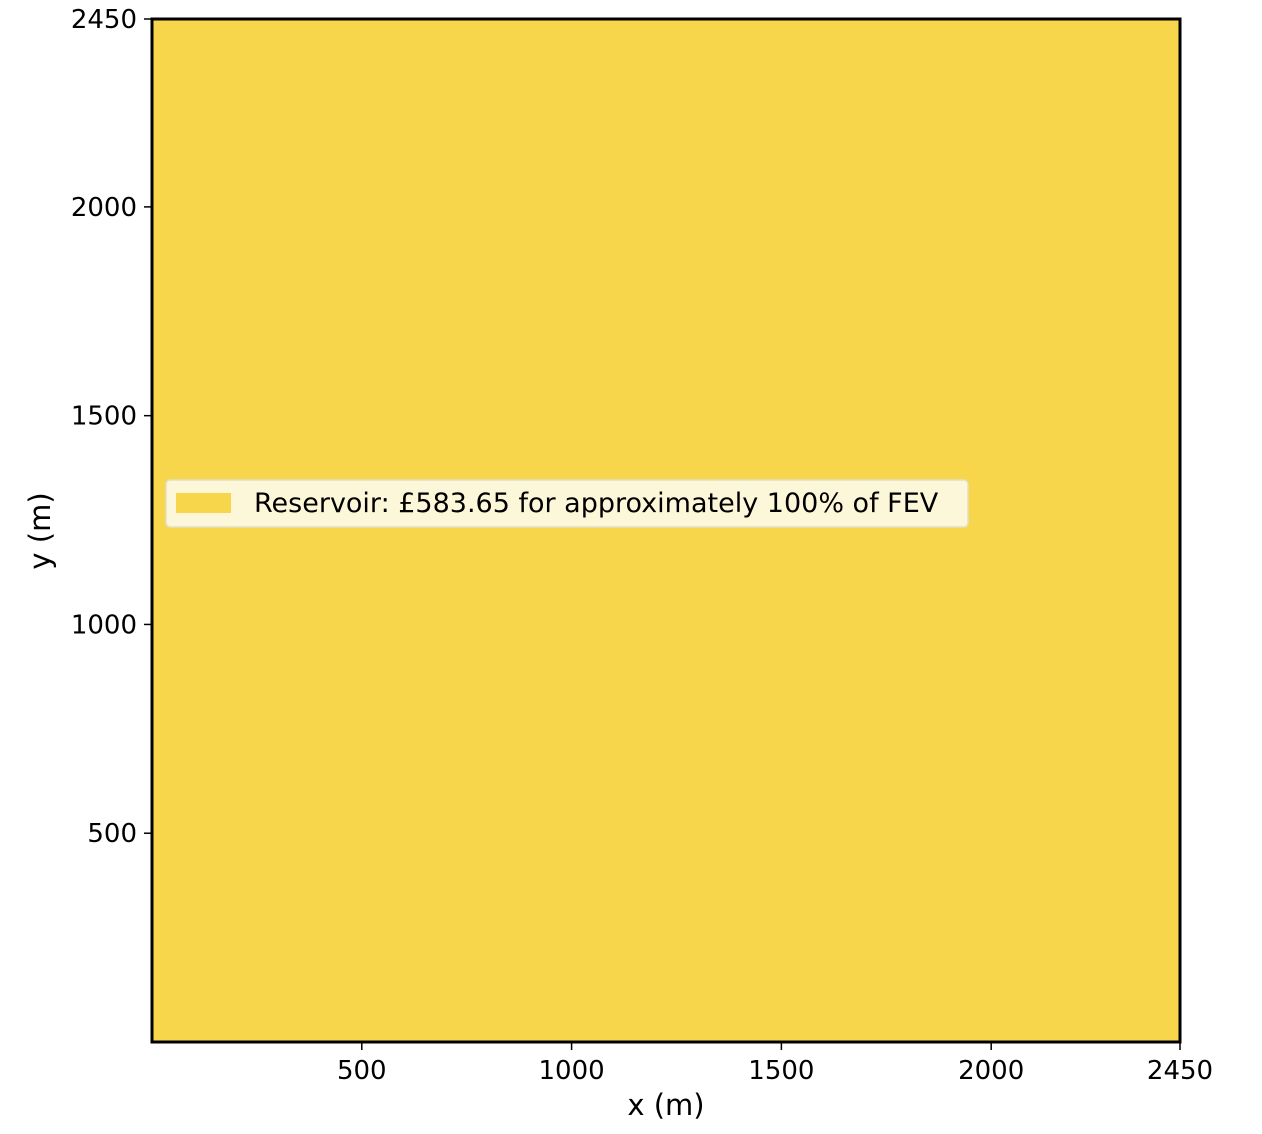  I want to click on legend-box, so click(567, 503).